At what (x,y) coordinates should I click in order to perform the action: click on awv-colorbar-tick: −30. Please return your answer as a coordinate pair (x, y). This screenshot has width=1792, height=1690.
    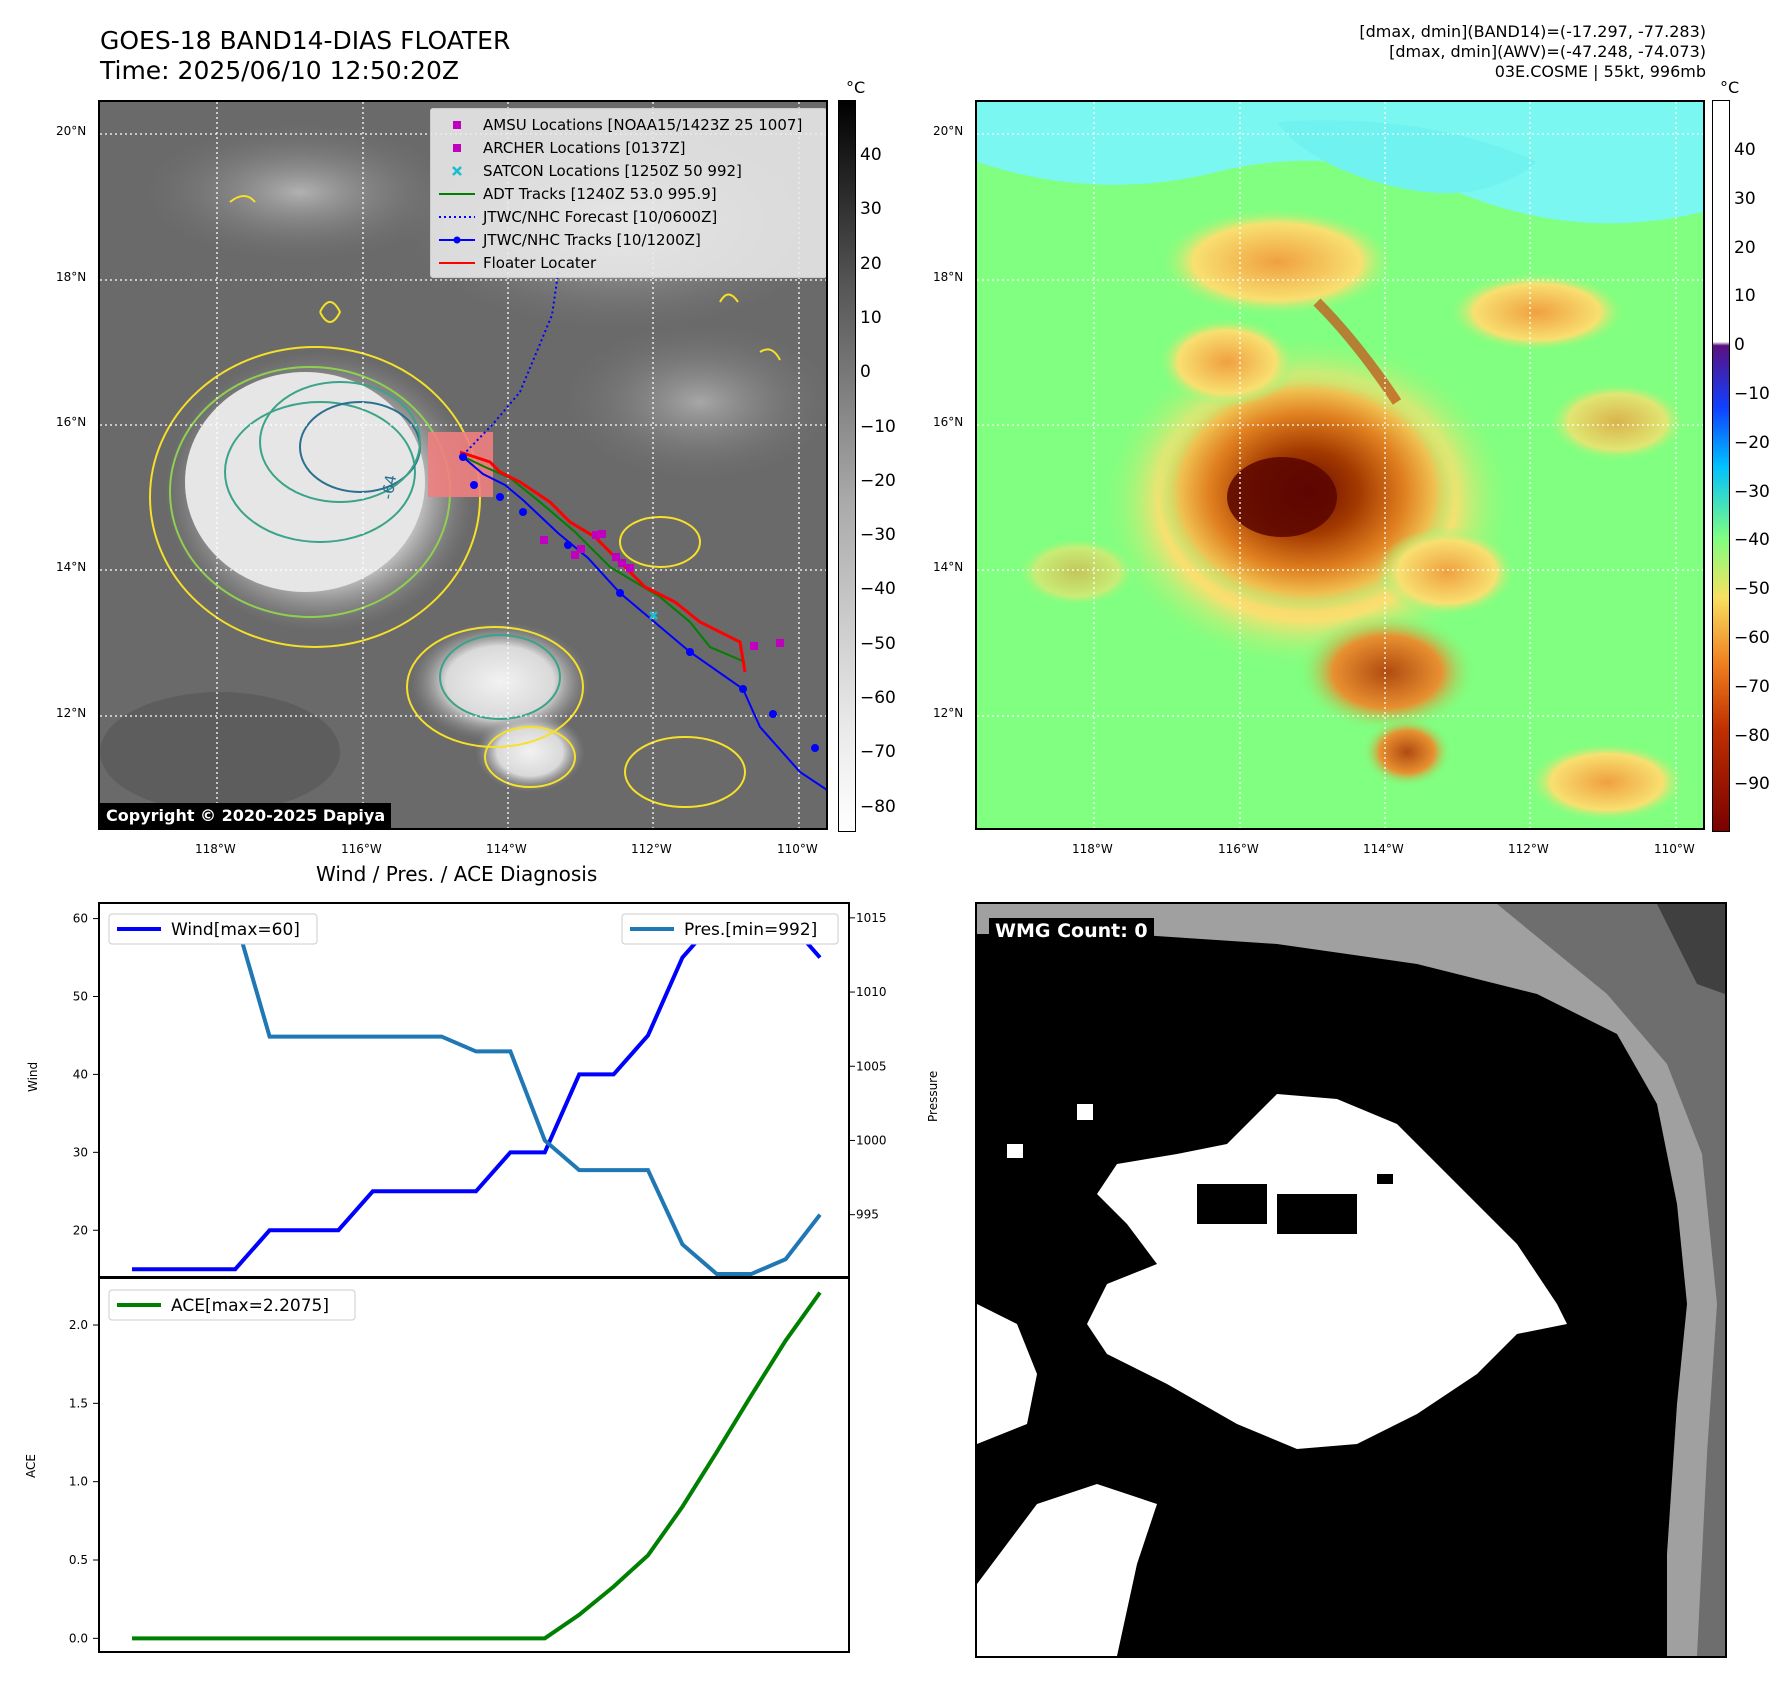
    Looking at the image, I should click on (1752, 491).